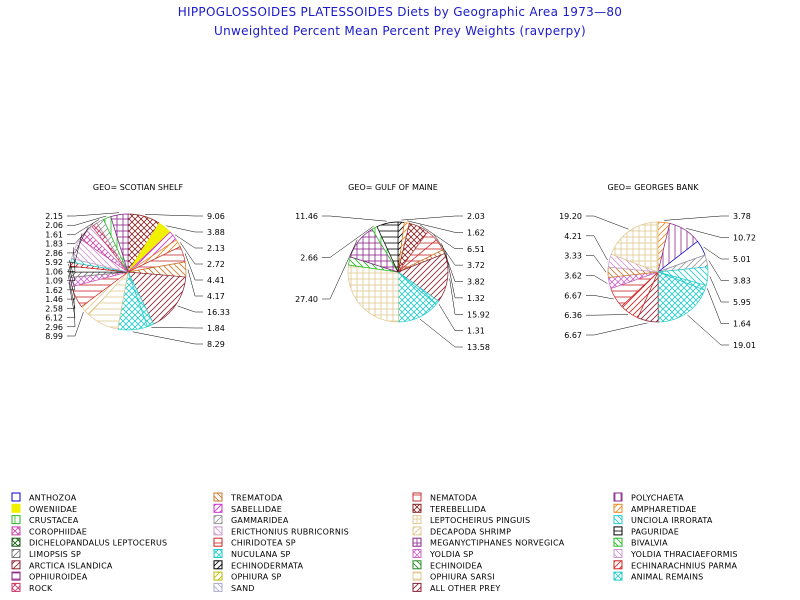 Image resolution: width=800 pixels, height=600 pixels. What do you see at coordinates (53, 498) in the screenshot?
I see `legend-label: ANTHOZOA` at bounding box center [53, 498].